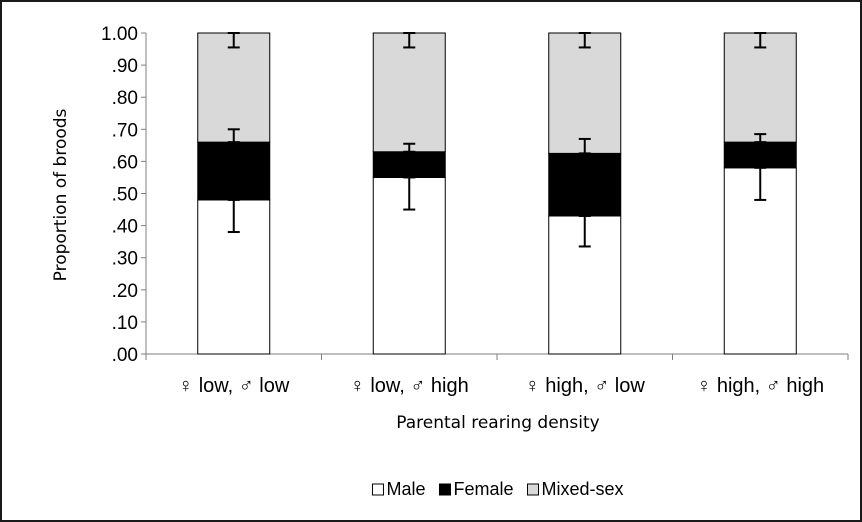 This screenshot has width=862, height=522. What do you see at coordinates (119, 34) in the screenshot?
I see `y-tick-label: 1.00` at bounding box center [119, 34].